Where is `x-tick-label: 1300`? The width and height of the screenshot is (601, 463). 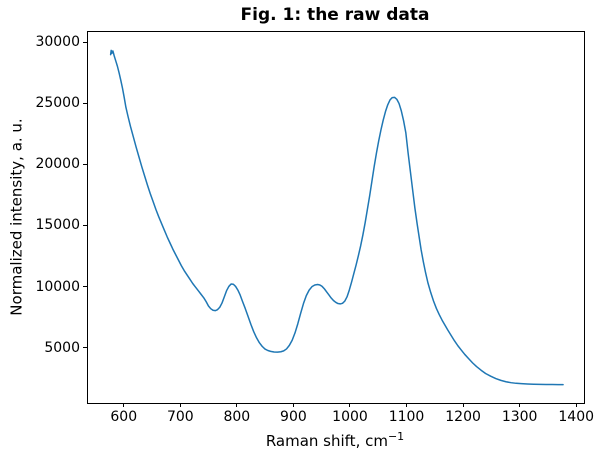
x-tick-label: 1300 is located at coordinates (519, 417).